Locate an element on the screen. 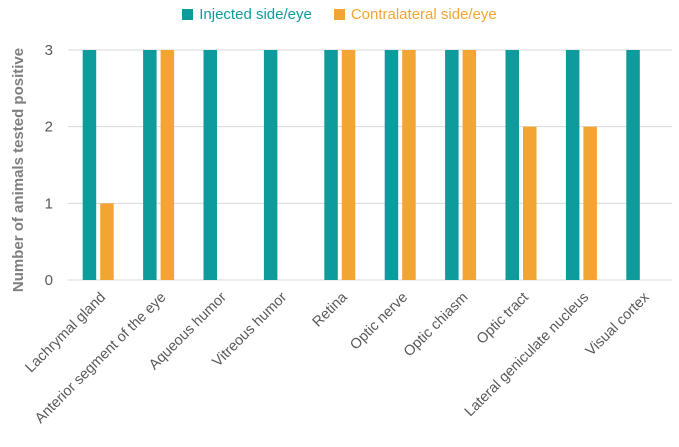  legend: Injected side/eye Contralateral side/eye is located at coordinates (339, 14).